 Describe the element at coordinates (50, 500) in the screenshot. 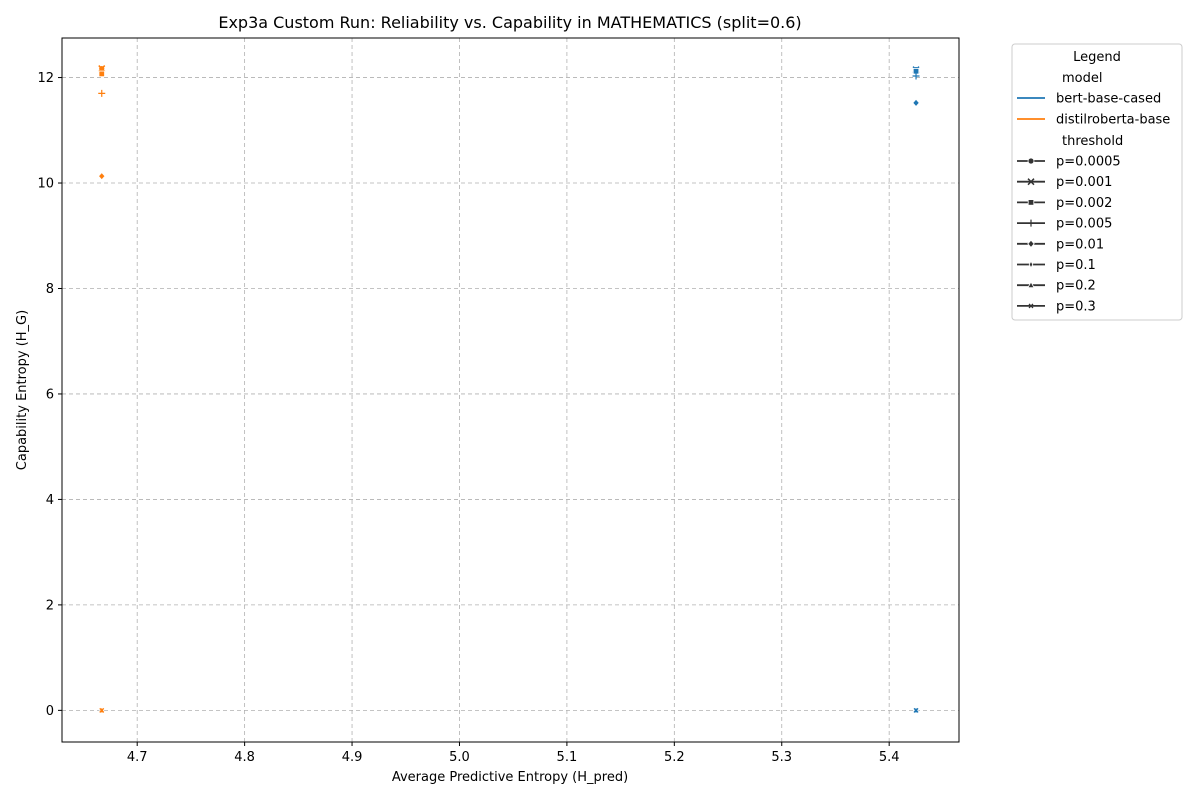

I see `y-tick-label: 4` at that location.